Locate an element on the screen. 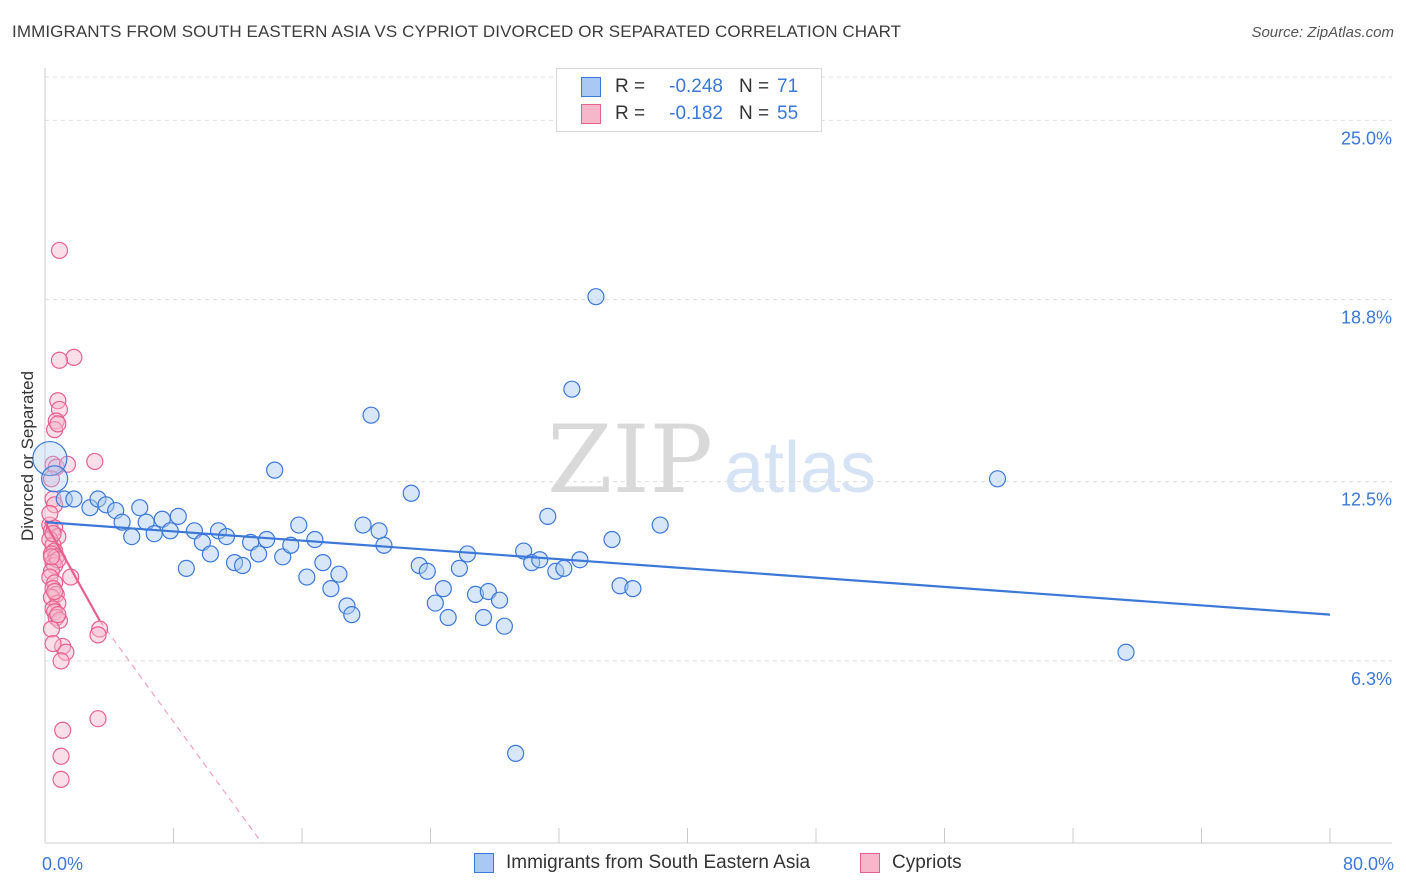 The image size is (1406, 892). legend-row-blue: R = -0.248 N = 71 is located at coordinates (689, 87).